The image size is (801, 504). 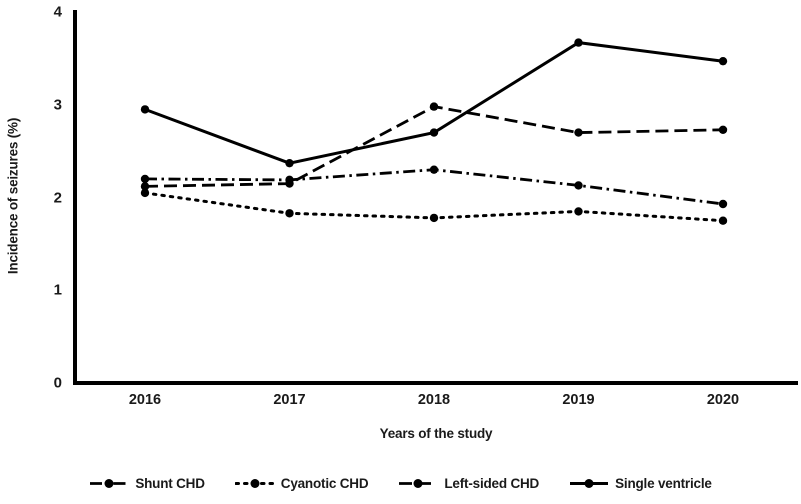 What do you see at coordinates (434, 146) in the screenshot?
I see `series-line-left-sided-chd` at bounding box center [434, 146].